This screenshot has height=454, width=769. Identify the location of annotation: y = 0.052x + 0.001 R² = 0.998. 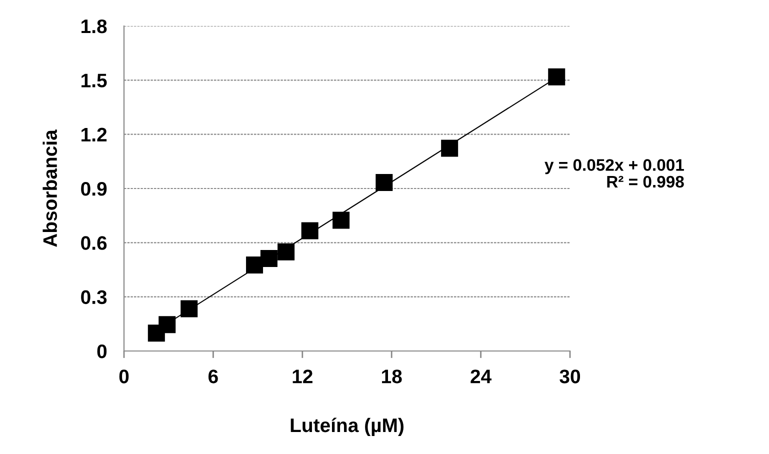
(614, 173).